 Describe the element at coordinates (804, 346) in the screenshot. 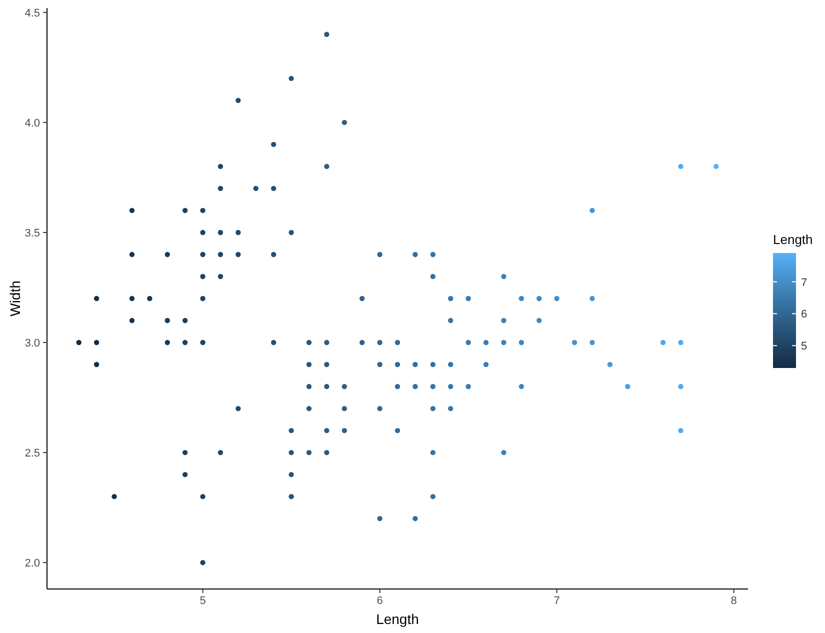

I see `color-bar-label: 5` at that location.